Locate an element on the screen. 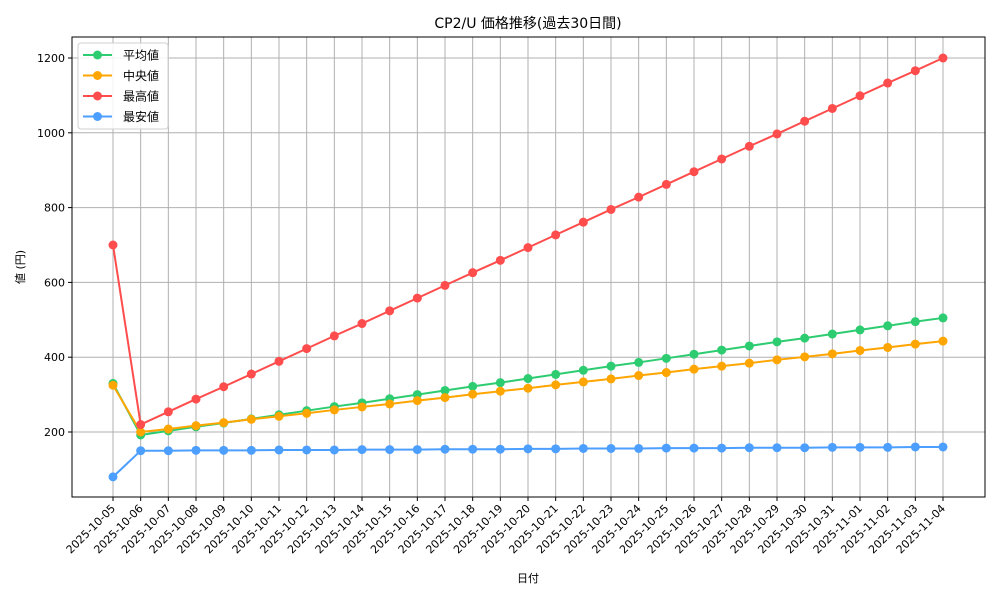  y-tick-label: 600 is located at coordinates (54, 282).